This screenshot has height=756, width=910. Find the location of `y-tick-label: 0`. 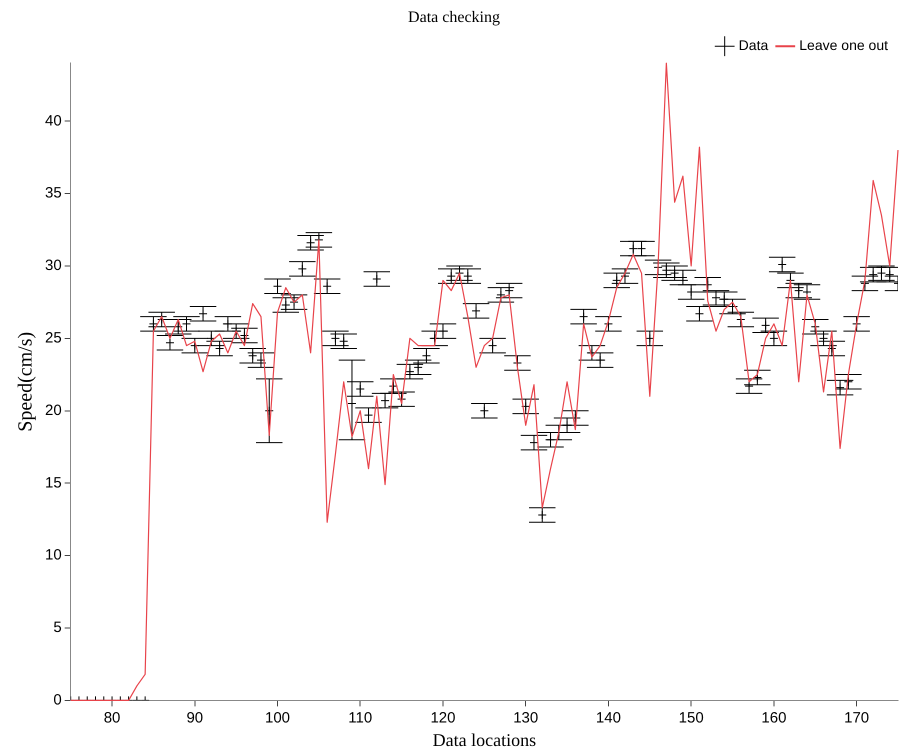

y-tick-label: 0 is located at coordinates (57, 700).